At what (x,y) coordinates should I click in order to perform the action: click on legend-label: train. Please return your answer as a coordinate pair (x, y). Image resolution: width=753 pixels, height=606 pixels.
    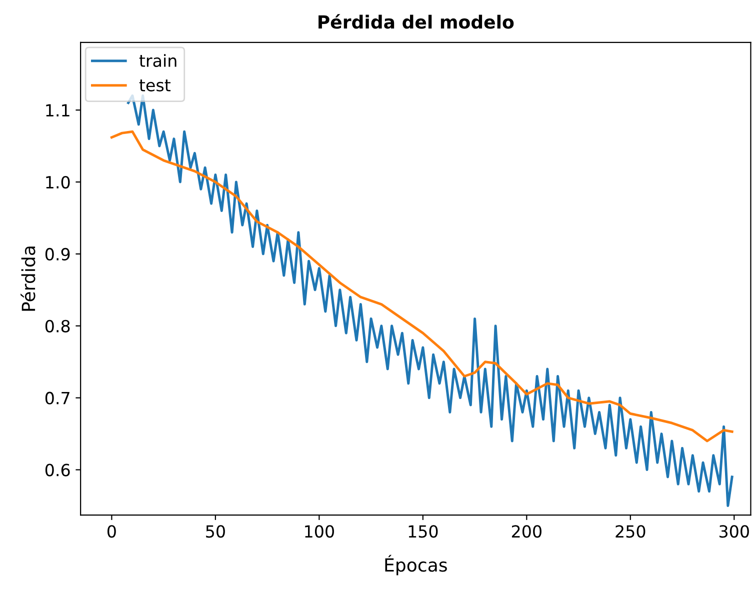
    Looking at the image, I should click on (157, 60).